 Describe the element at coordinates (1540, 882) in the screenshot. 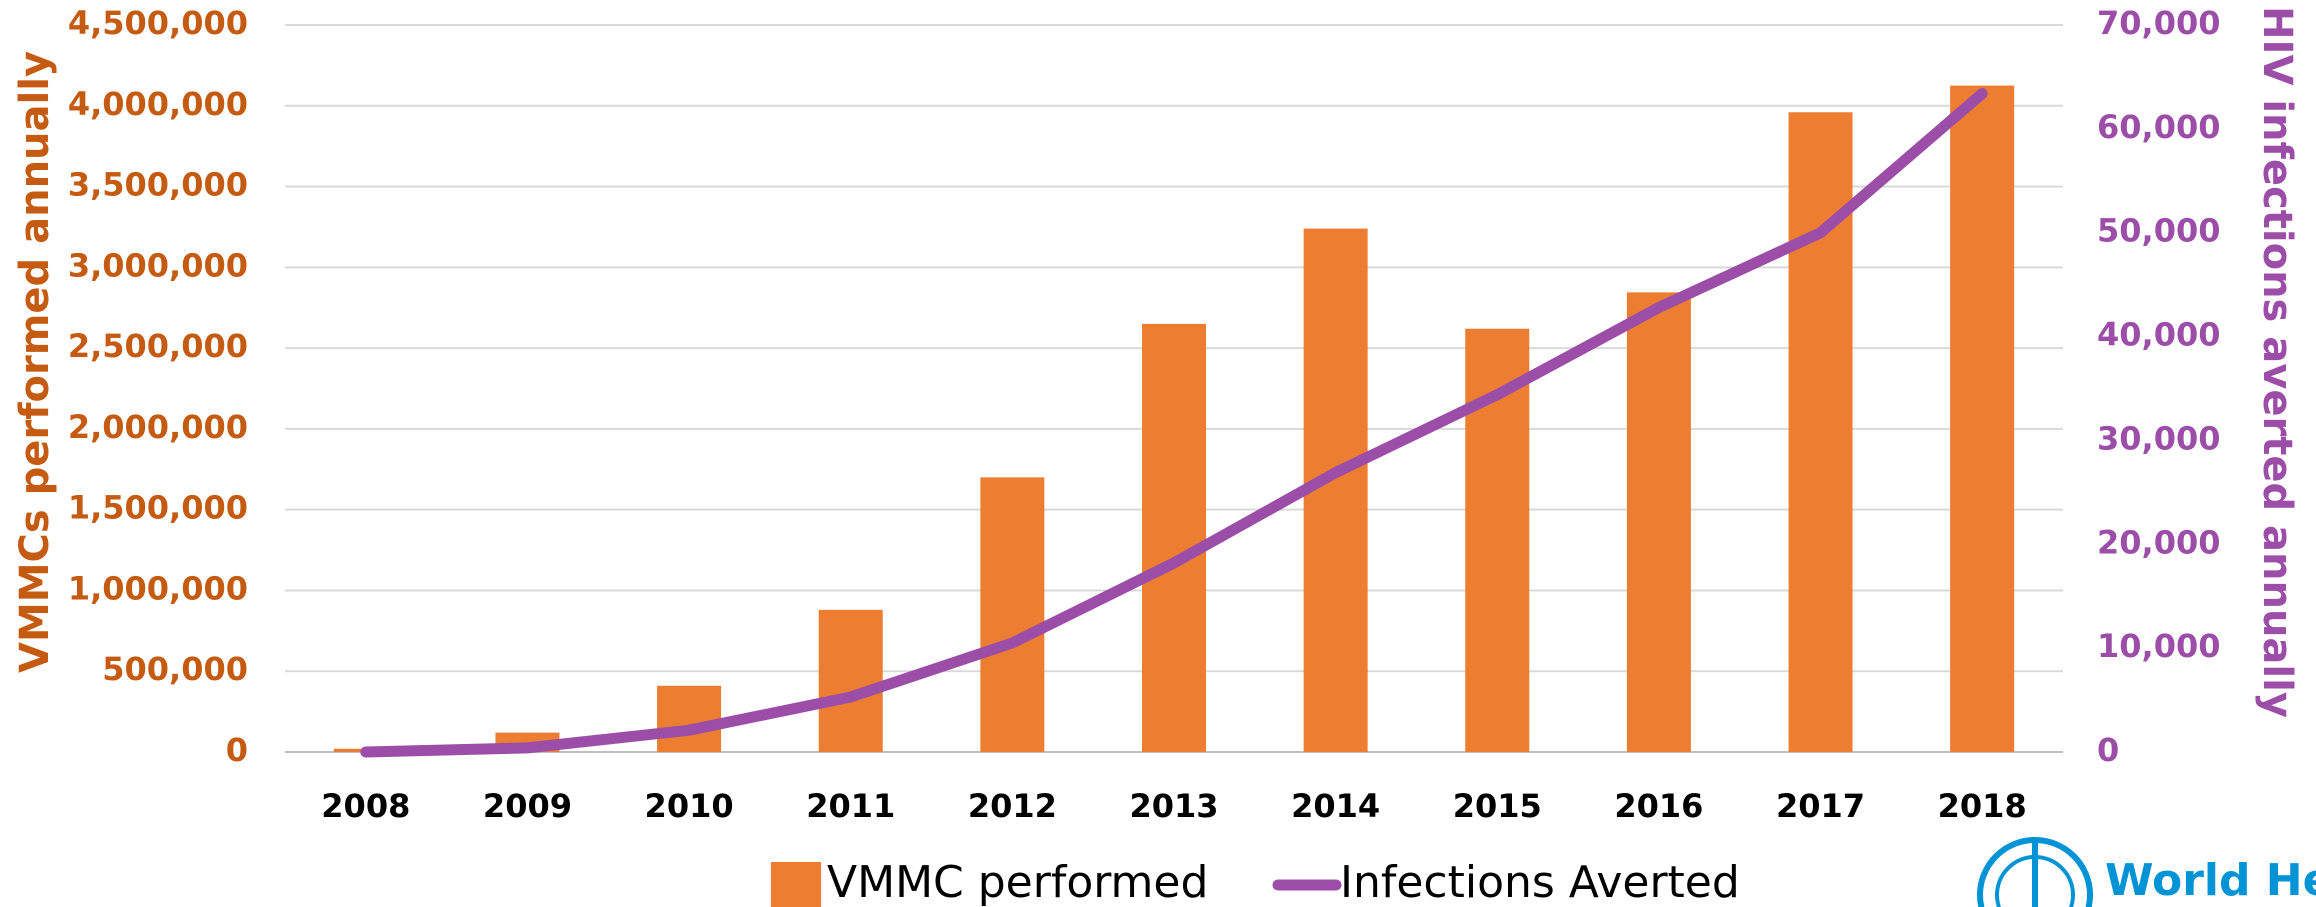

I see `legend-label: Infections Averted` at that location.